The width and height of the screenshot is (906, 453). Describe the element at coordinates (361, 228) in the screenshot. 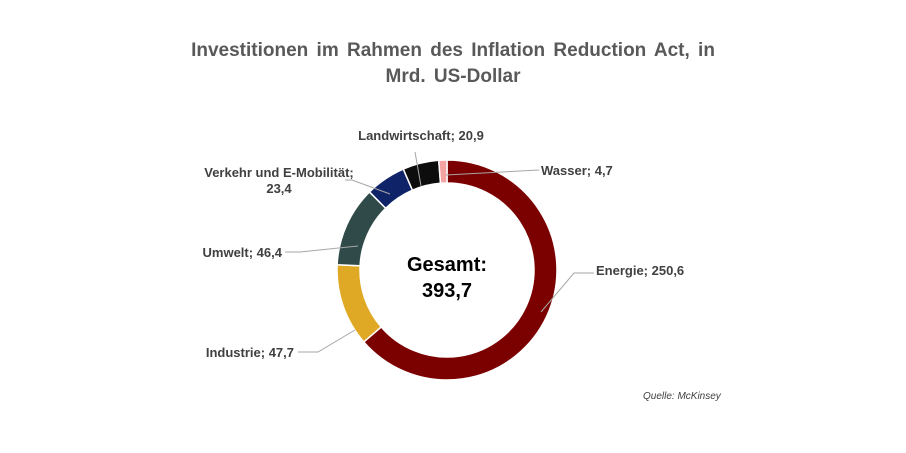

I see `donut-slice-umwelt` at that location.